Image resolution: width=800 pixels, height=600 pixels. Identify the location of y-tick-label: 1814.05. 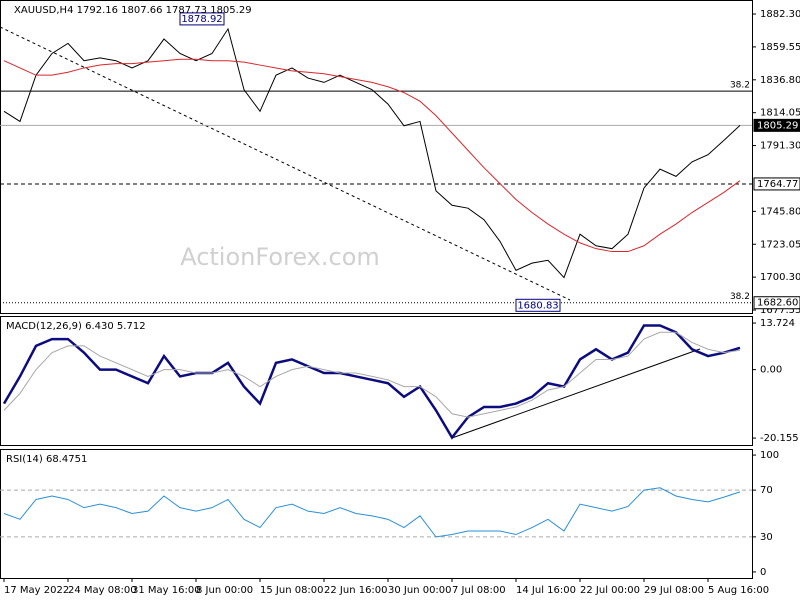
(780, 113).